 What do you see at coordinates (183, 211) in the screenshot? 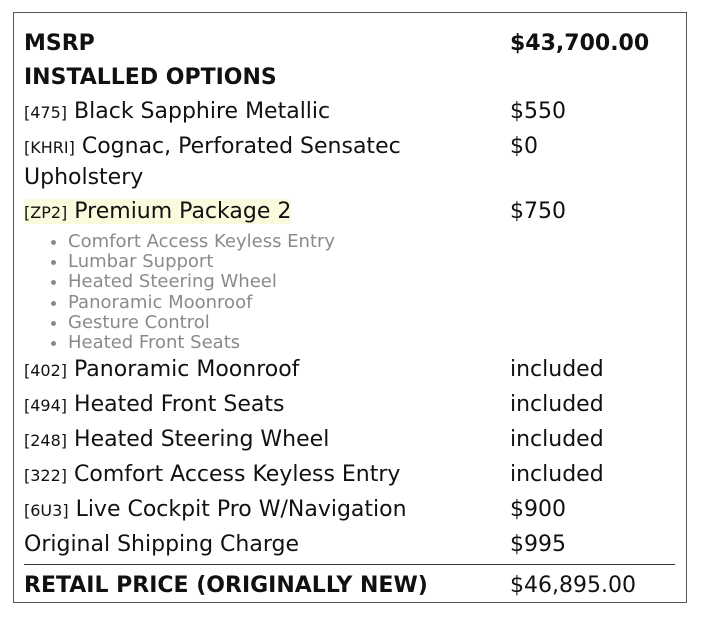
I see `package-name: Premium Package 2` at bounding box center [183, 211].